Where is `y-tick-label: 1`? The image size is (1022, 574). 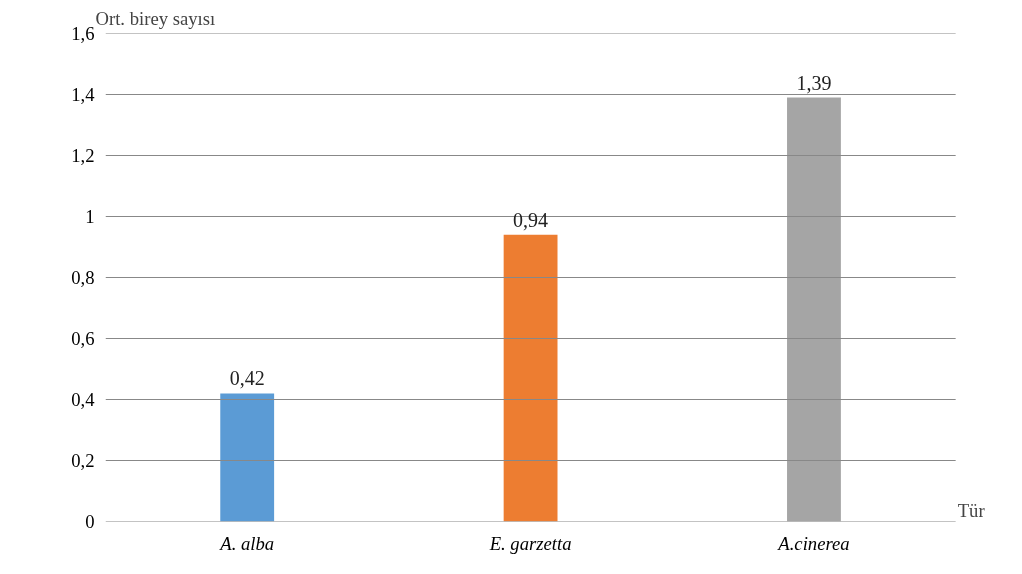 y-tick-label: 1 is located at coordinates (90, 216).